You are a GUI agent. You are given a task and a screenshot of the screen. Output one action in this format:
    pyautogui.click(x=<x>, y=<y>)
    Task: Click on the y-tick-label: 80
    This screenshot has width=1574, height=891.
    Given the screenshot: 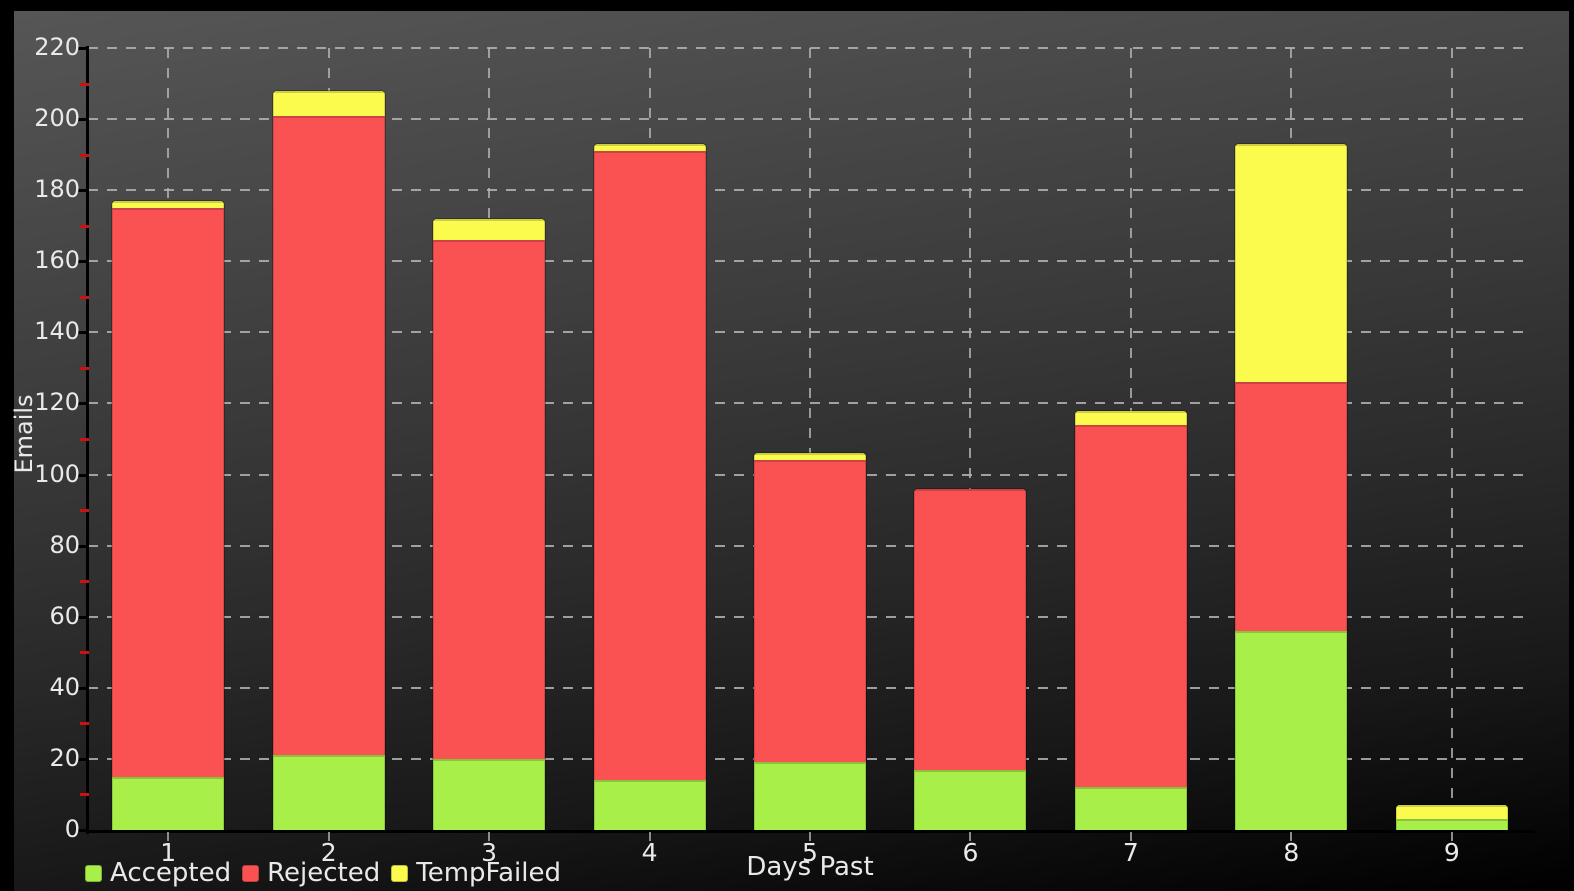 What is the action you would take?
    pyautogui.click(x=64, y=544)
    